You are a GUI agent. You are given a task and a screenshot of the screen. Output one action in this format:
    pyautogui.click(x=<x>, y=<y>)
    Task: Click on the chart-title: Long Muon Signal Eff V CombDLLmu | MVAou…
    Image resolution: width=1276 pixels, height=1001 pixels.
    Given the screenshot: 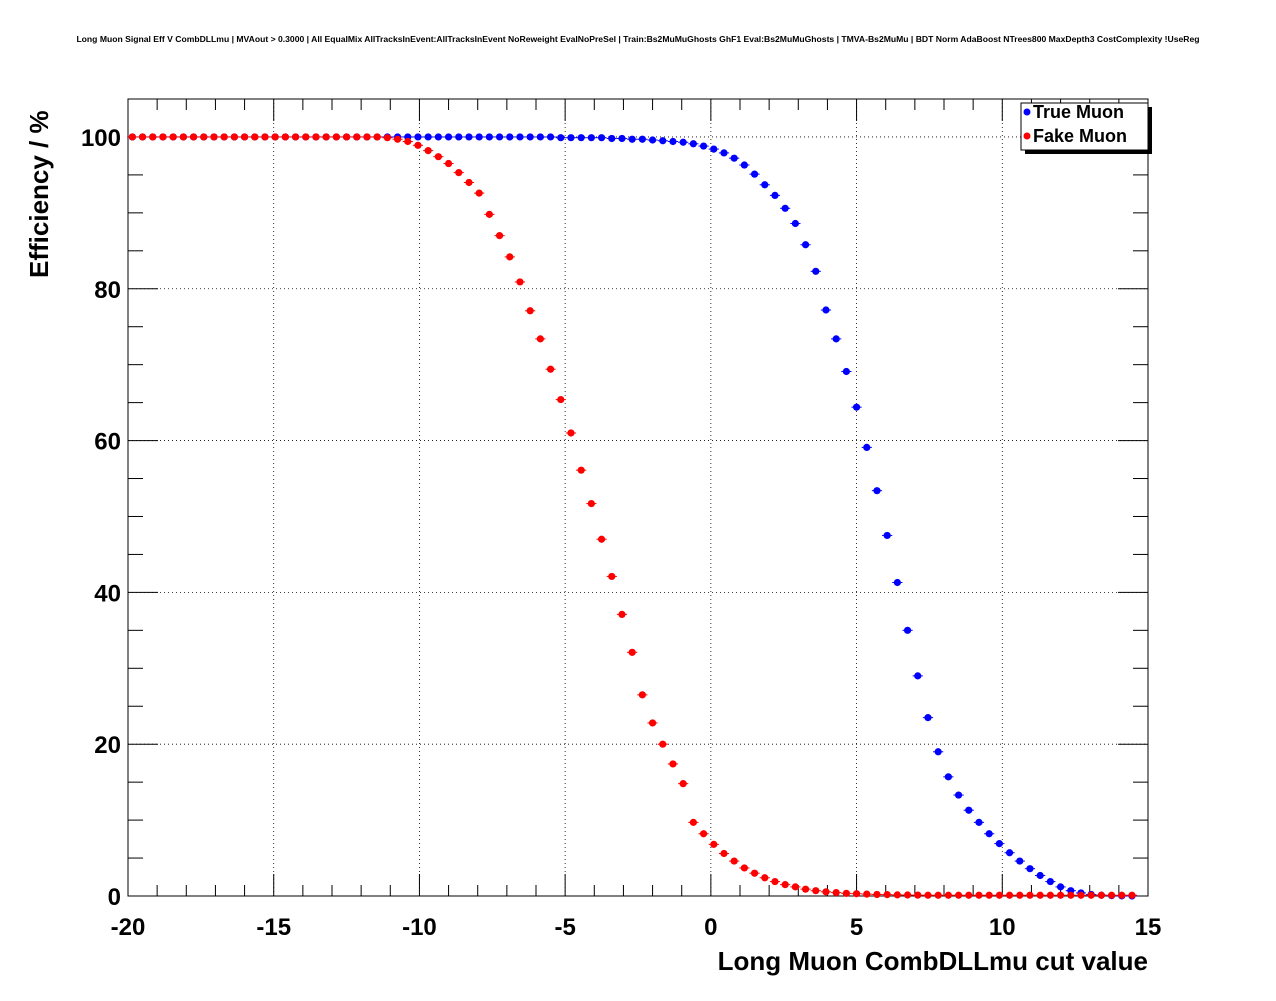 What is the action you would take?
    pyautogui.click(x=637, y=39)
    